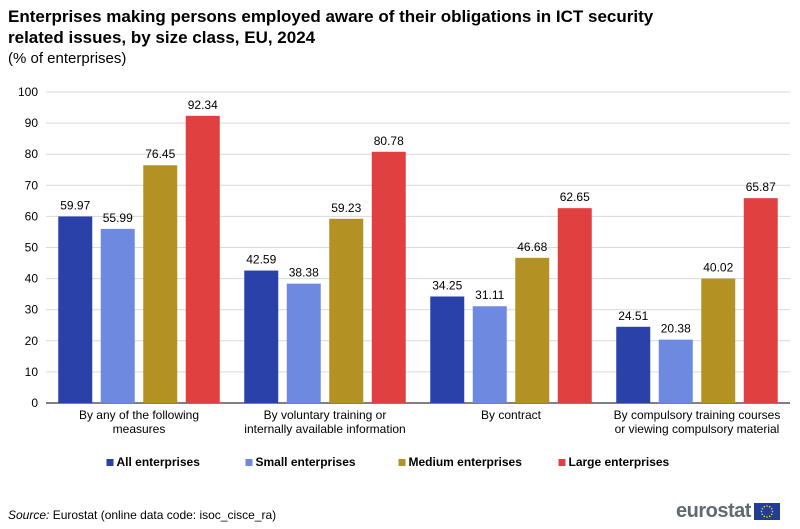 The image size is (800, 529). I want to click on x-tick-label: measures, so click(139, 429).